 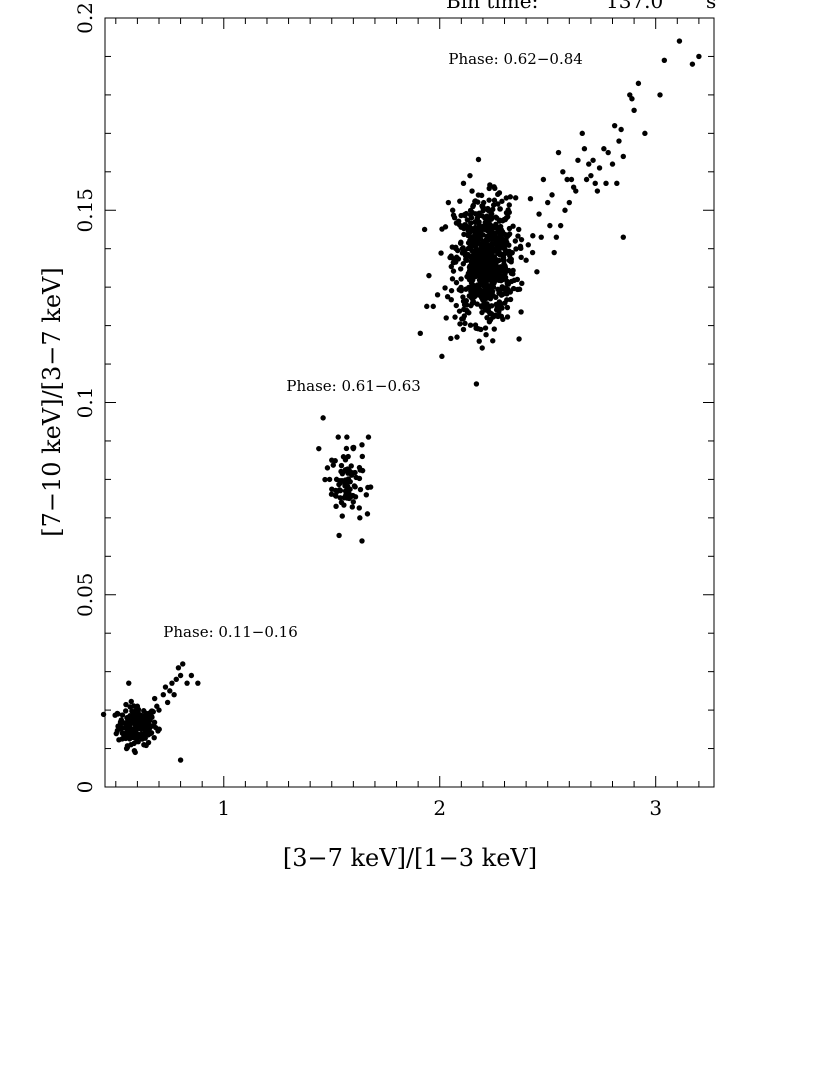 I want to click on y-tick-label: 0.15, so click(x=85, y=210).